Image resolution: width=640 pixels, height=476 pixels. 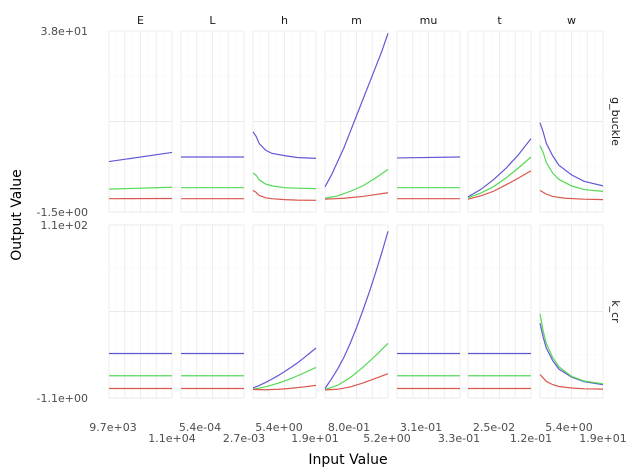 I want to click on series-line-2-g_buckle-h, so click(x=284, y=181).